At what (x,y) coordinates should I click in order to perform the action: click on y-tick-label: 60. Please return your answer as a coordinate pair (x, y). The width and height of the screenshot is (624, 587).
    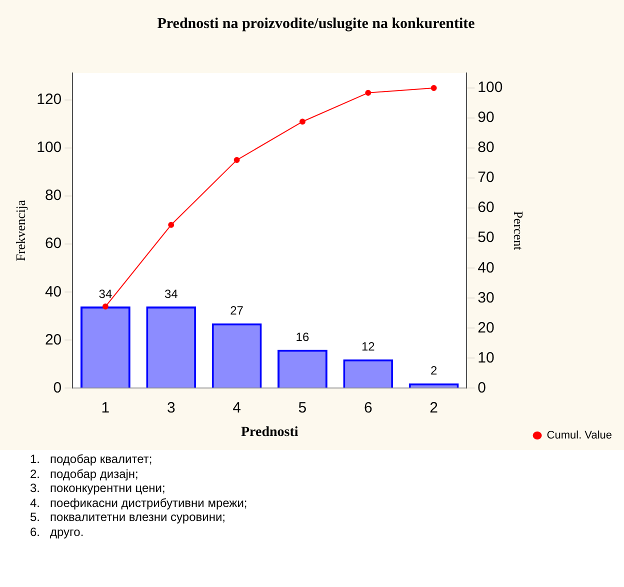
    Looking at the image, I should click on (53, 243).